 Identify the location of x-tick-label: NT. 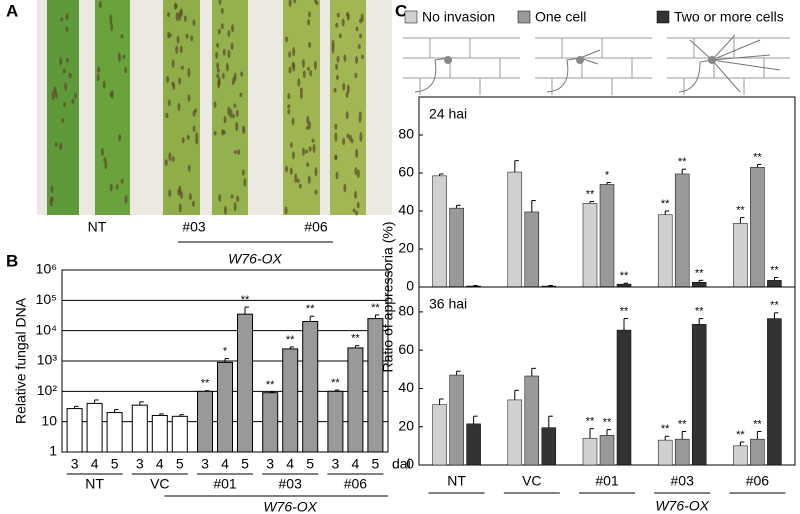
(456, 481).